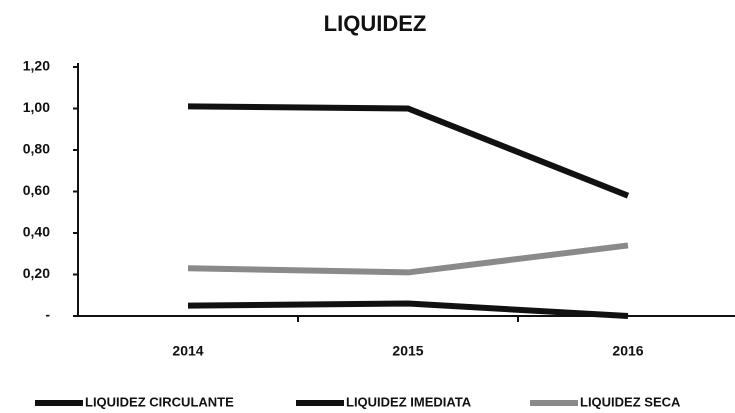  I want to click on x-tick-label: 2016, so click(627, 351).